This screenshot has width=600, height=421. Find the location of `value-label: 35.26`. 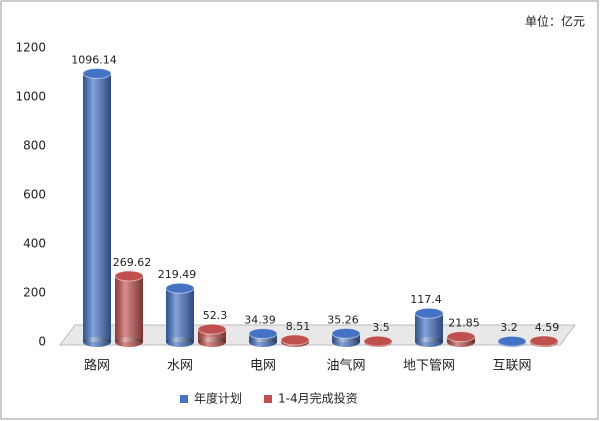

value-label: 35.26 is located at coordinates (343, 319).